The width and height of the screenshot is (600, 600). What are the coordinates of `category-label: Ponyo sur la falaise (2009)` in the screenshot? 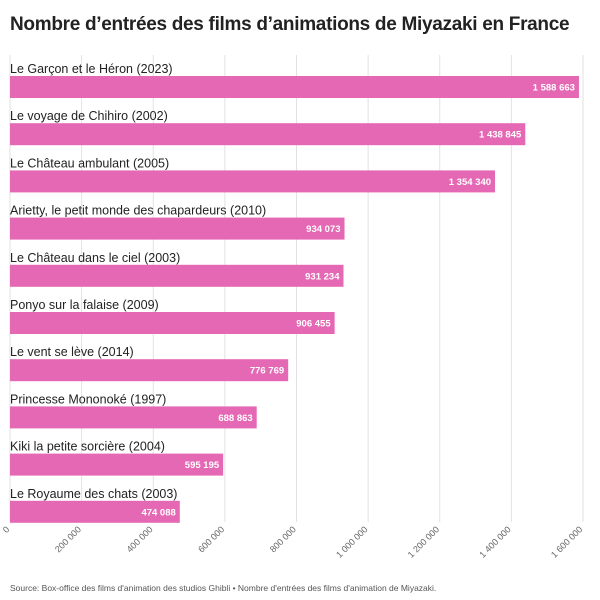 It's located at (84, 305).